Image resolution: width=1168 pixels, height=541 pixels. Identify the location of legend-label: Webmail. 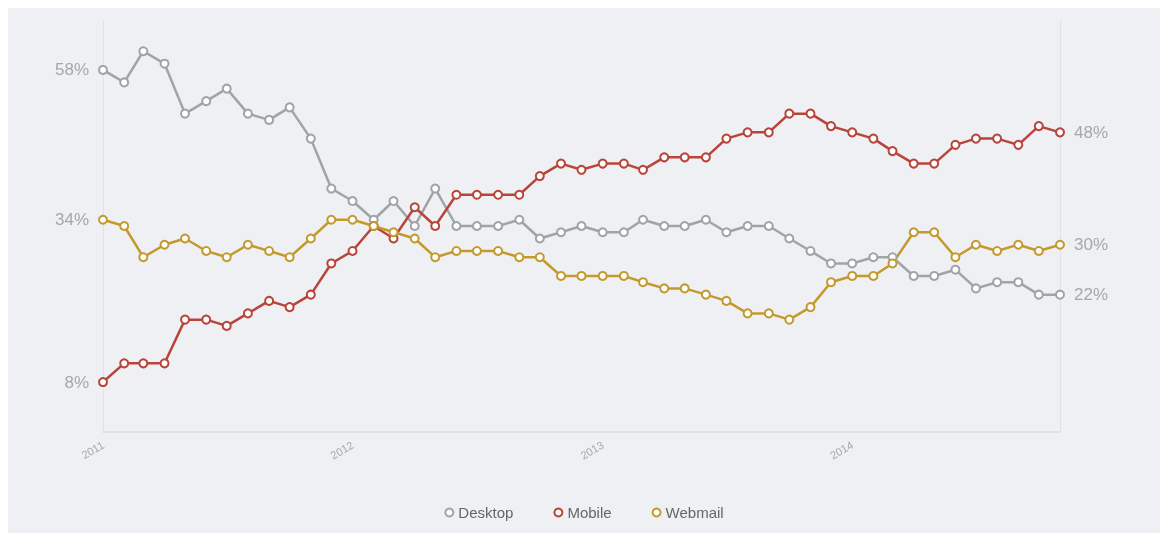
(694, 512).